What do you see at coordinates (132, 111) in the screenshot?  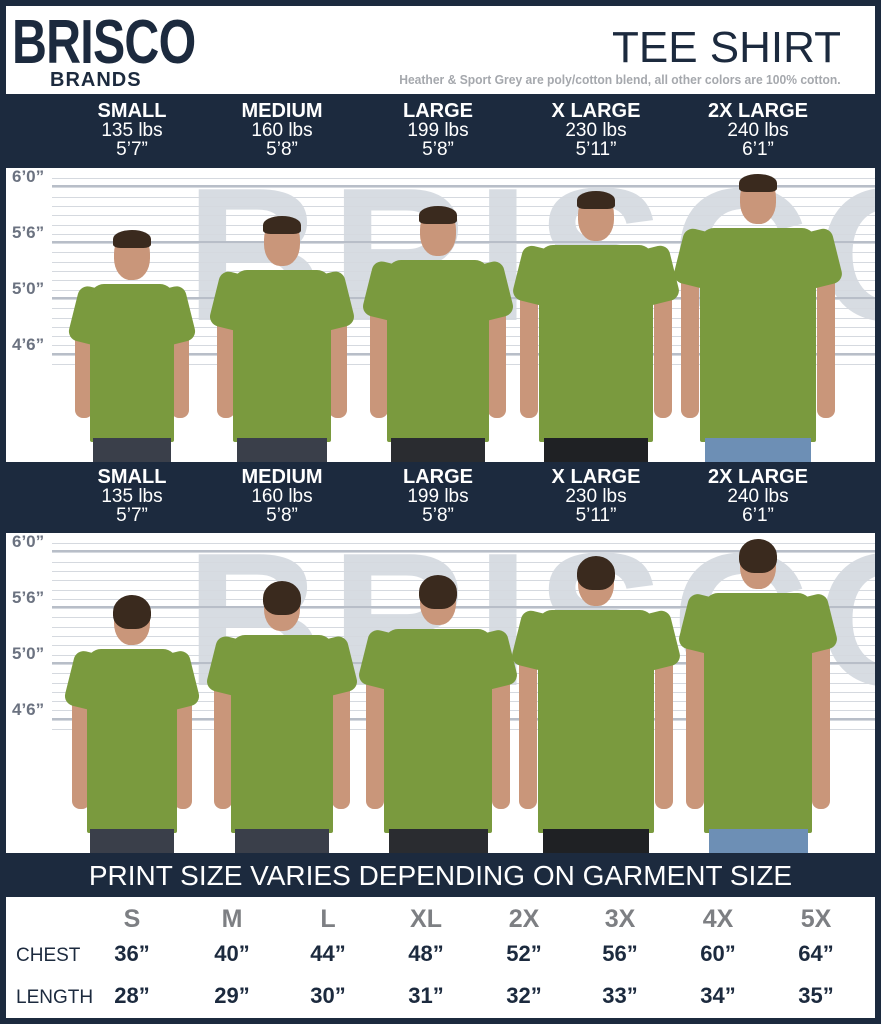 I see `size-name: SMALL` at bounding box center [132, 111].